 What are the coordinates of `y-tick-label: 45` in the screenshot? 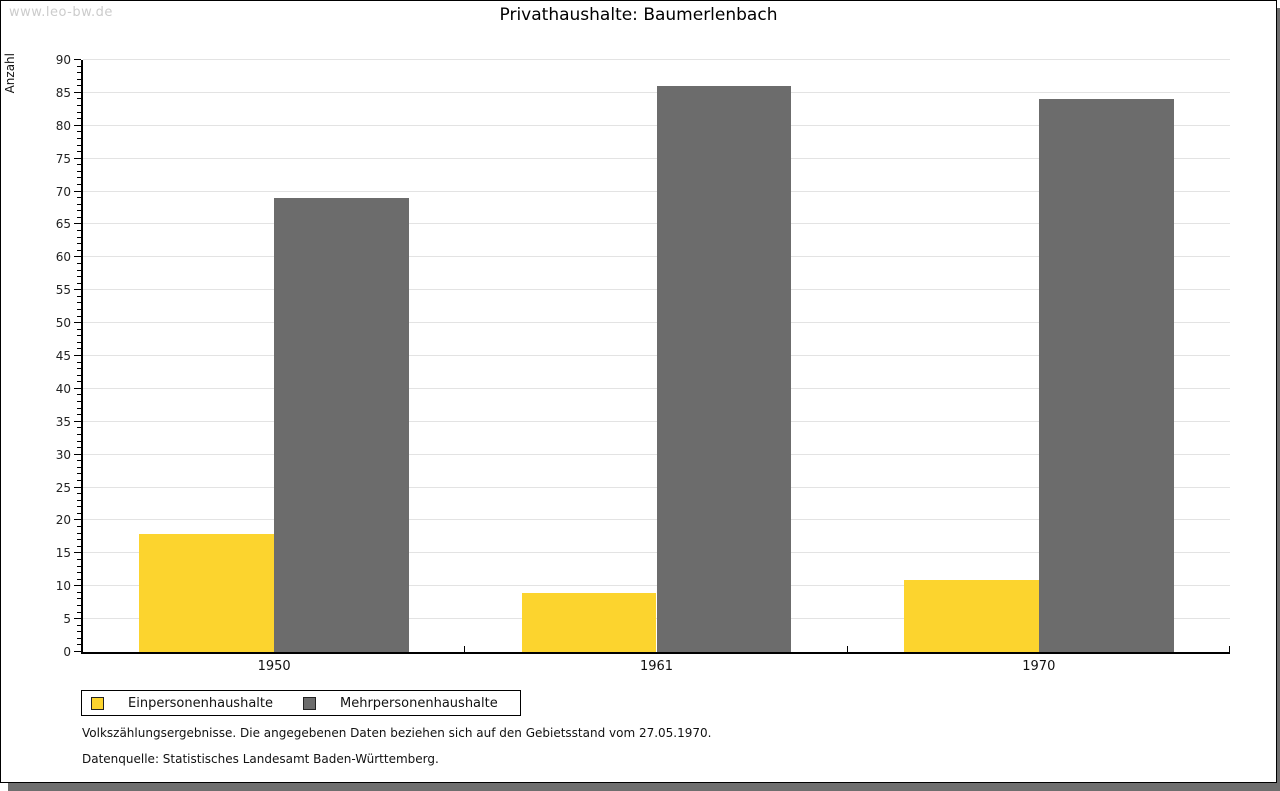 It's located at (63, 356).